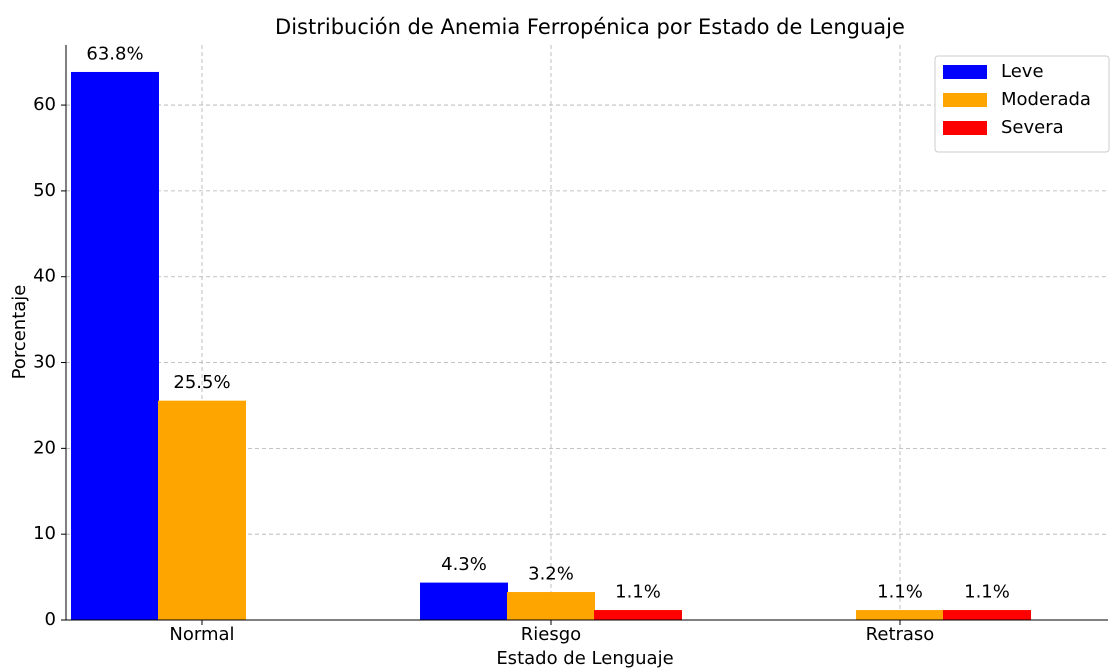 This screenshot has width=1110, height=669. I want to click on y-tick-label: 0, so click(50, 619).